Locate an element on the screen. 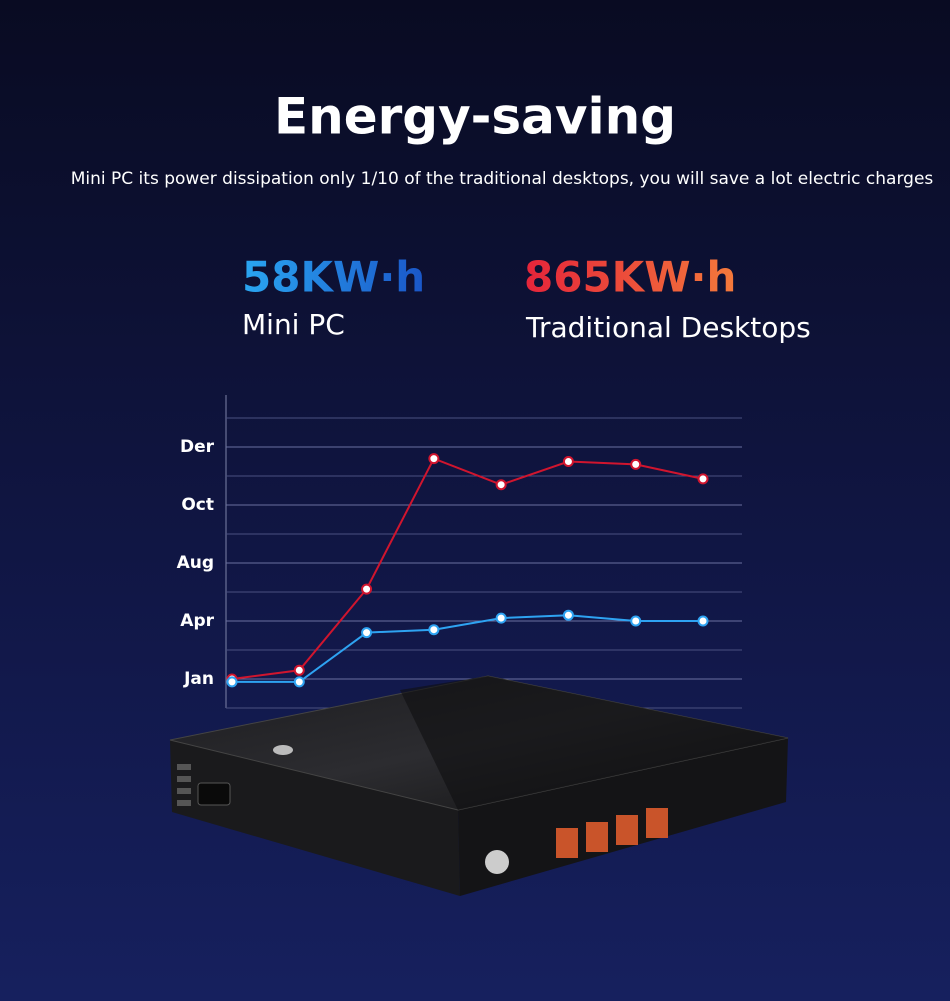 The height and width of the screenshot is (1001, 950). vents is located at coordinates (184, 785).